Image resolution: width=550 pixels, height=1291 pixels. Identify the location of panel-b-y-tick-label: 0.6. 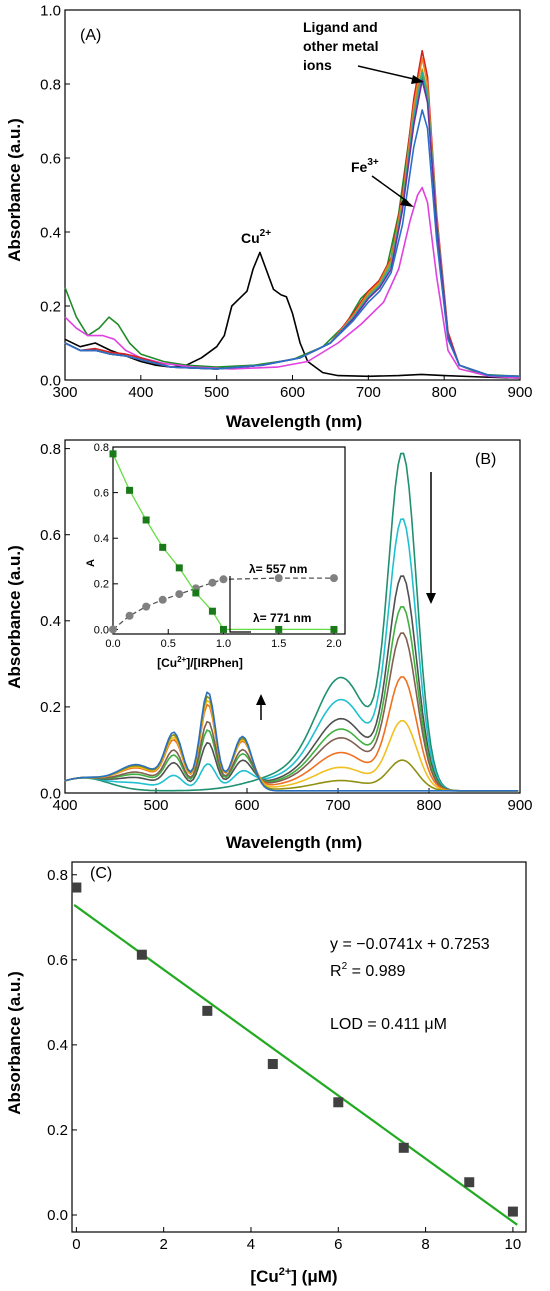
(50, 535).